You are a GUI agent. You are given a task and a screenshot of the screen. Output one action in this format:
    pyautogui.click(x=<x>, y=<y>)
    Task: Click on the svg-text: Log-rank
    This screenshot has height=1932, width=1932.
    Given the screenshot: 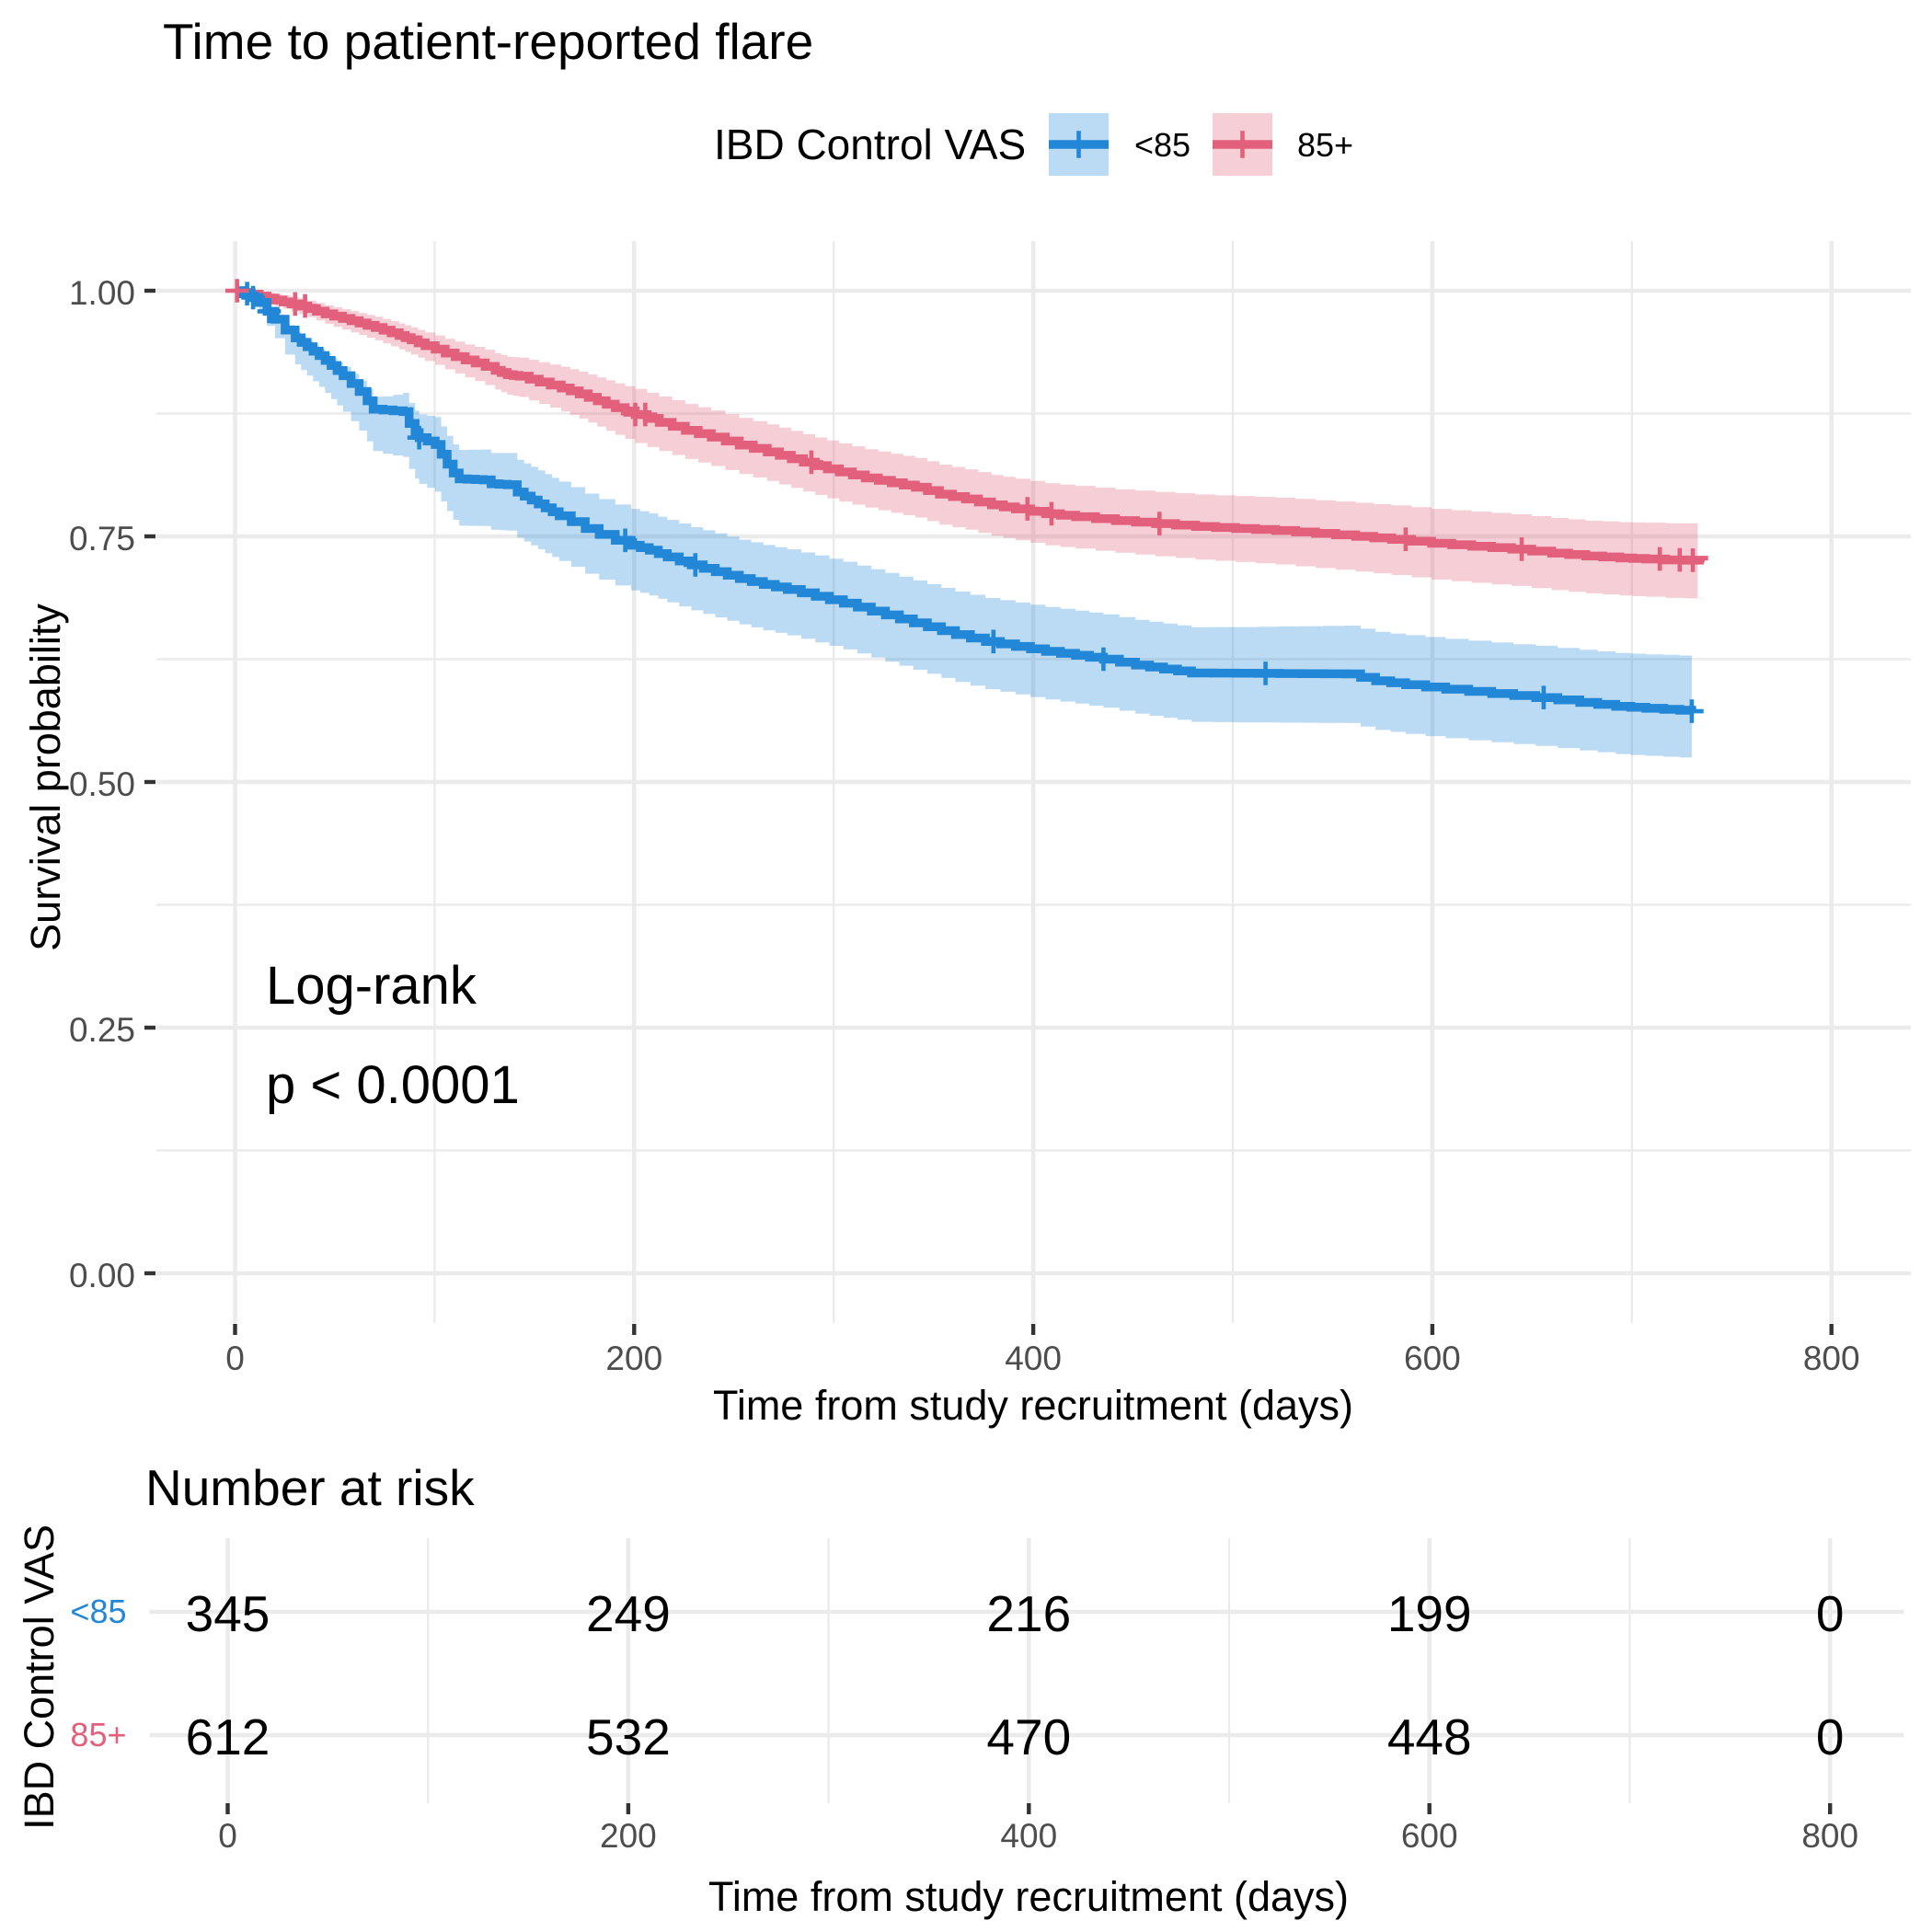 What is the action you would take?
    pyautogui.click(x=371, y=986)
    